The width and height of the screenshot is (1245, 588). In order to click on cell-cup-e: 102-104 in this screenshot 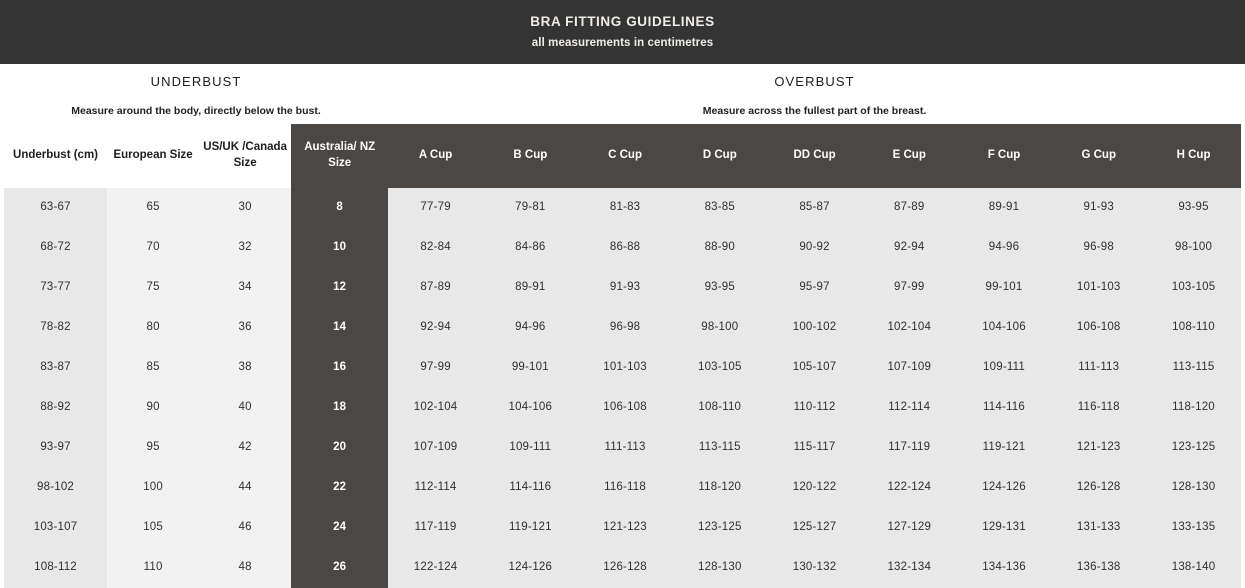, I will do `click(909, 328)`.